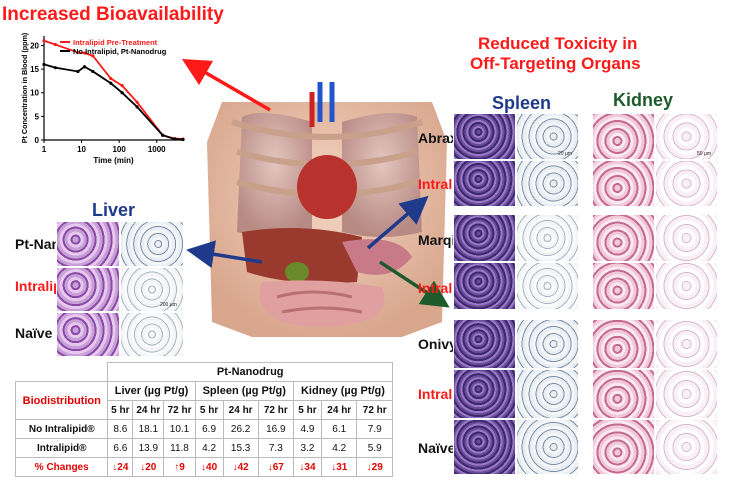 Image resolution: width=733 pixels, height=489 pixels. I want to click on liver-he-naive, so click(88, 334).